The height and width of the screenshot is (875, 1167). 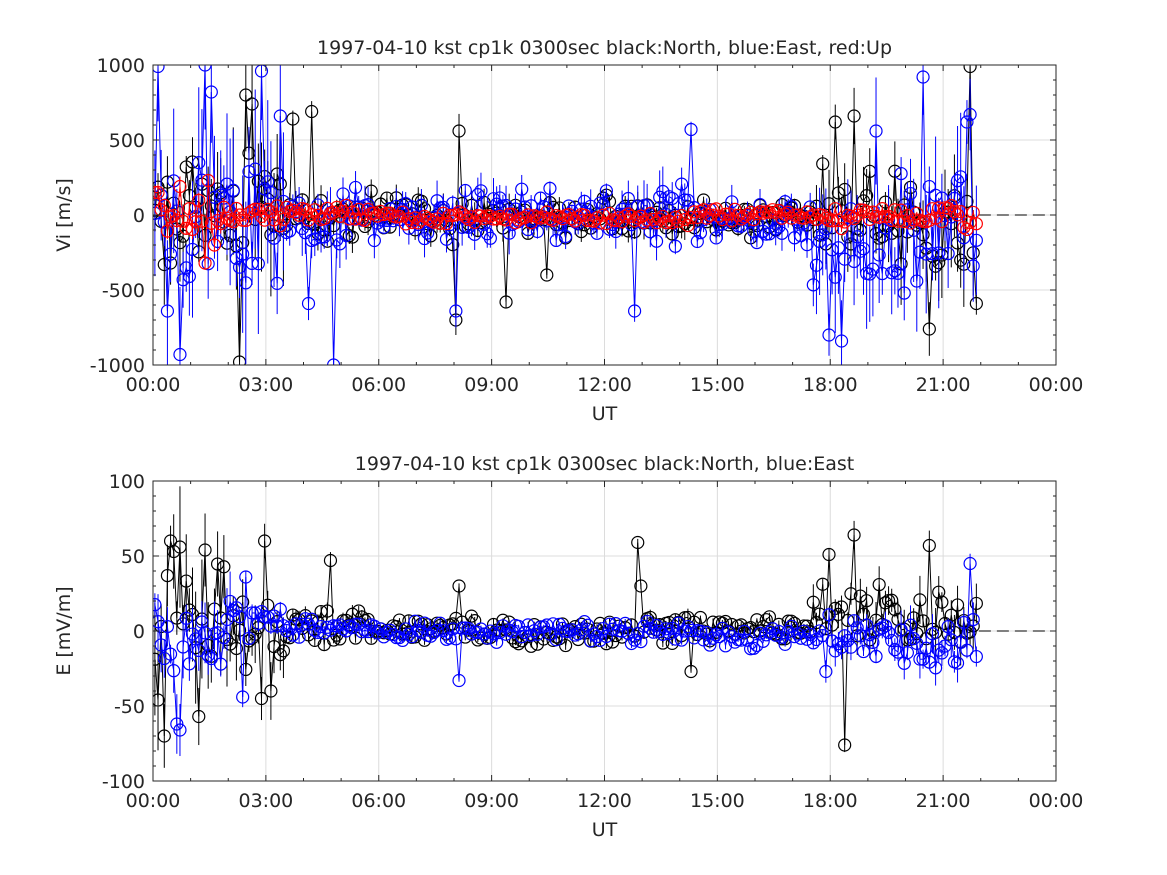 What do you see at coordinates (604, 801) in the screenshot?
I see `x-tick-label: 12:00` at bounding box center [604, 801].